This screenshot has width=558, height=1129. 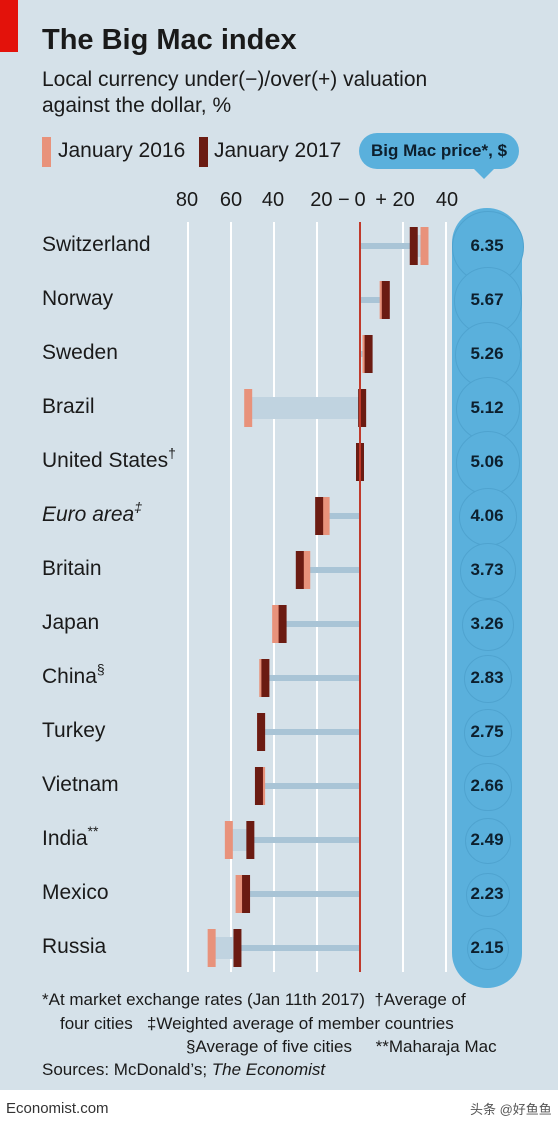 I want to click on country-name: Norway, so click(x=78, y=298).